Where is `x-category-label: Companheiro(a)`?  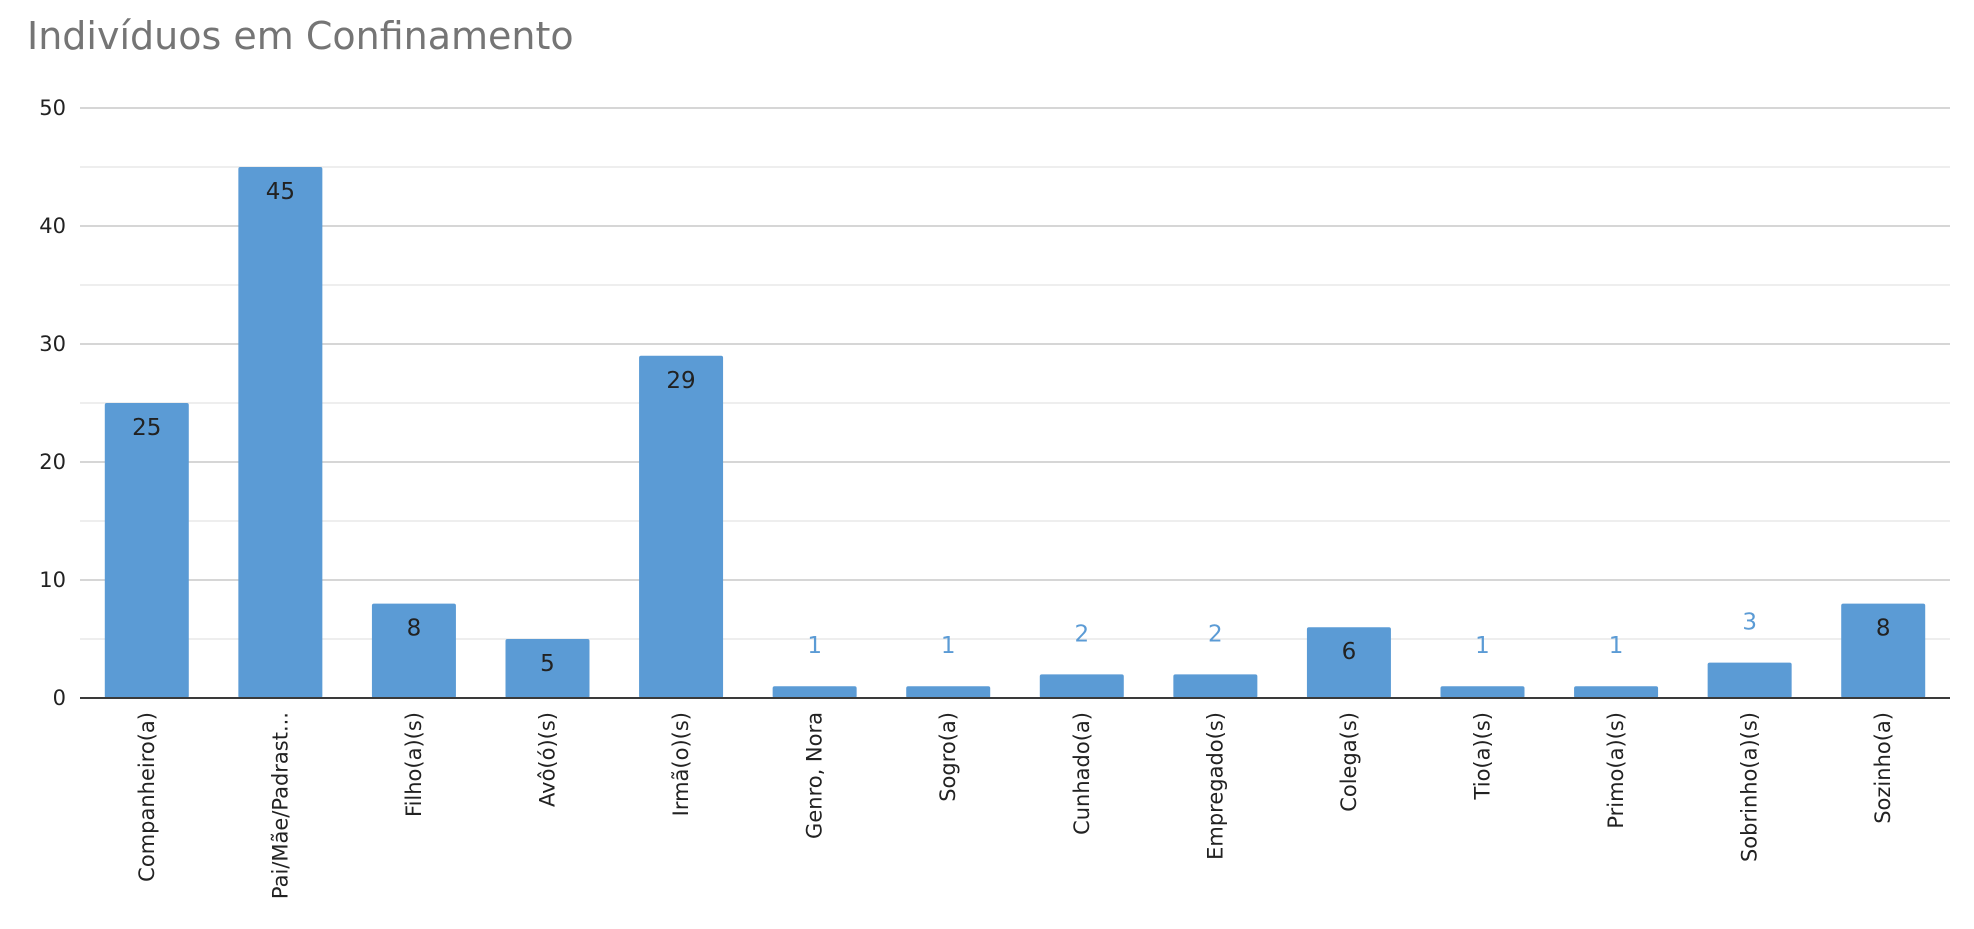
x-category-label: Companheiro(a) is located at coordinates (147, 797).